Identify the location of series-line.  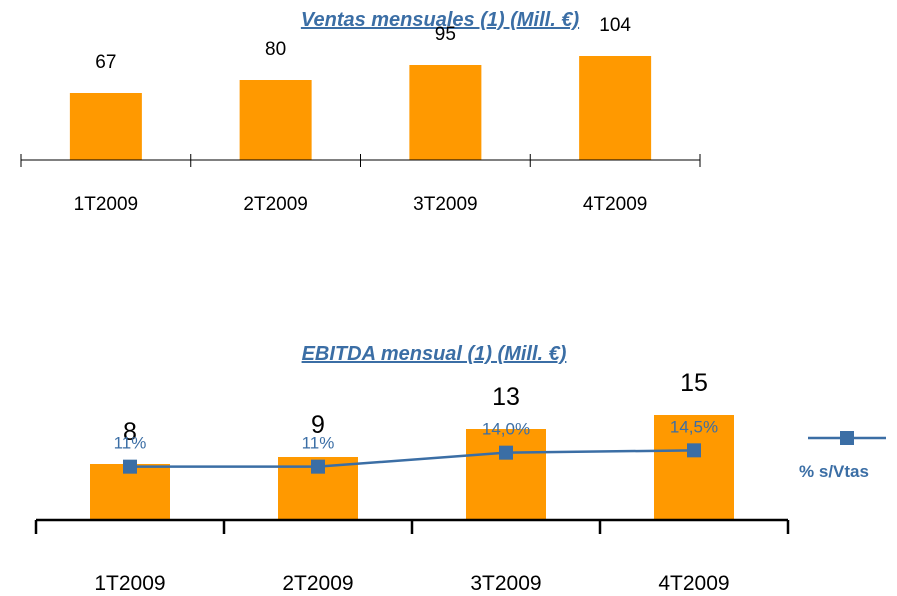
(412, 458).